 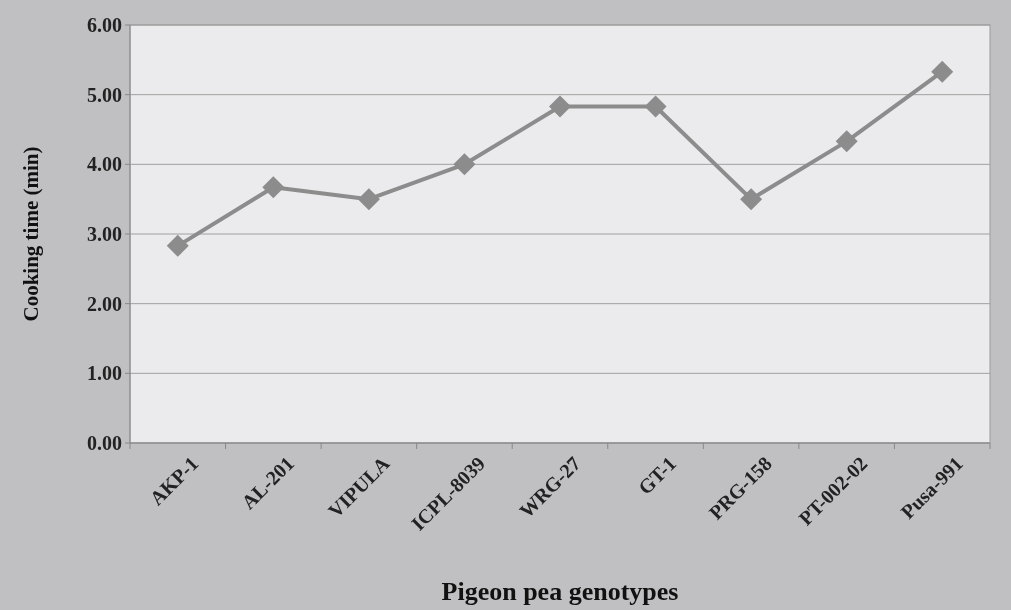 I want to click on y-tick-label: 1.00, so click(x=104, y=373).